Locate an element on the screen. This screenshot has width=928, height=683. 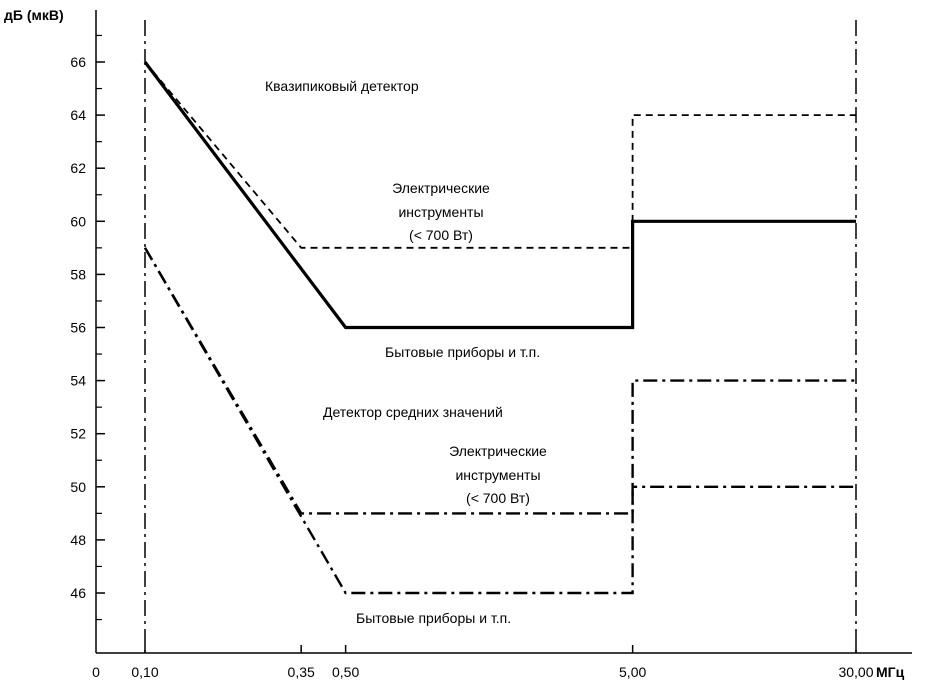
annotation-qp-tools-line-2: инструменты is located at coordinates (440, 212).